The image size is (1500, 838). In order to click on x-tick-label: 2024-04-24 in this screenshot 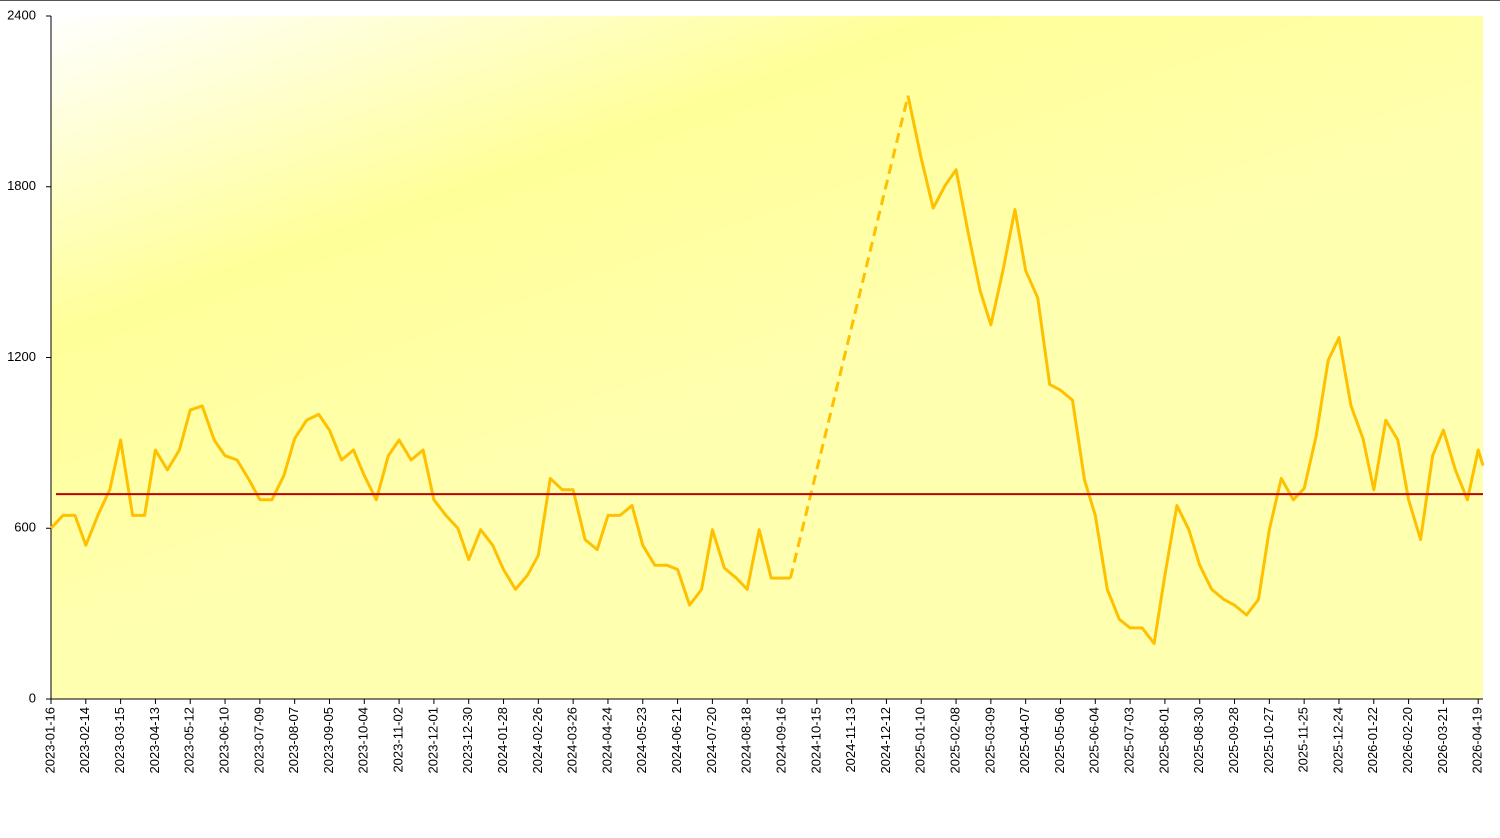, I will do `click(606, 740)`.